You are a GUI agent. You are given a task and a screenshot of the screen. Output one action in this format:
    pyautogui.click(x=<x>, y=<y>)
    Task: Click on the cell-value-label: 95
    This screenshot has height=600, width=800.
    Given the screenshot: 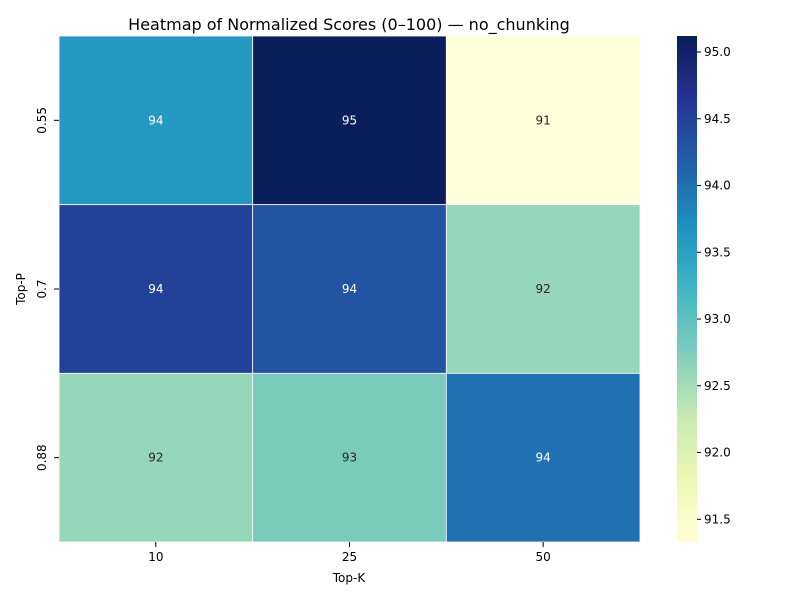 What is the action you would take?
    pyautogui.click(x=349, y=120)
    